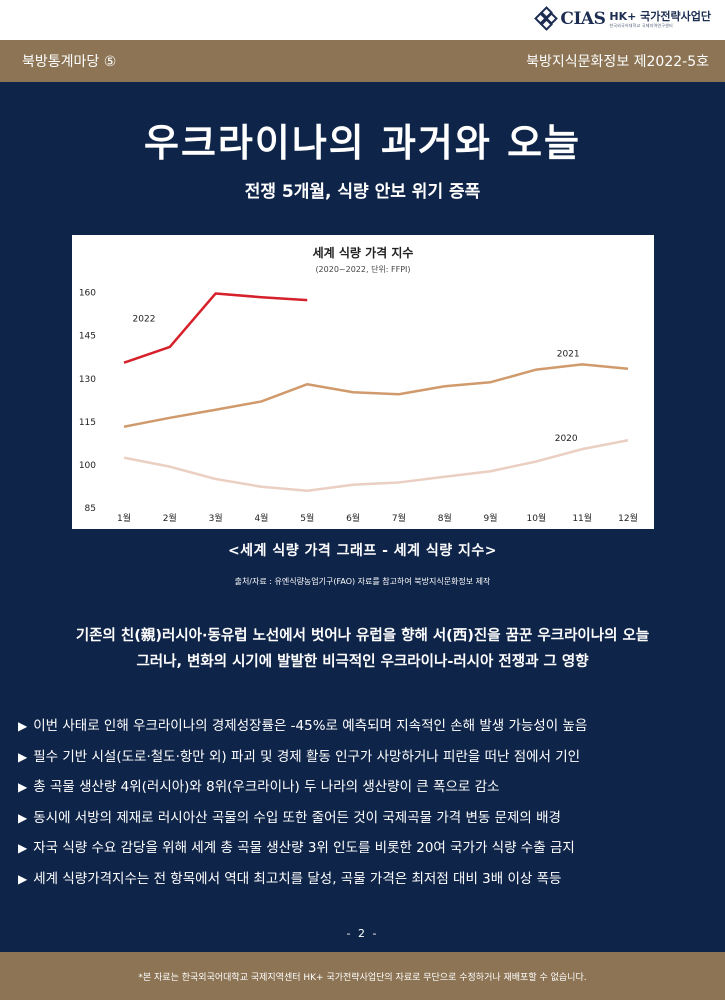  I want to click on x-tick-label: 5월, so click(307, 518).